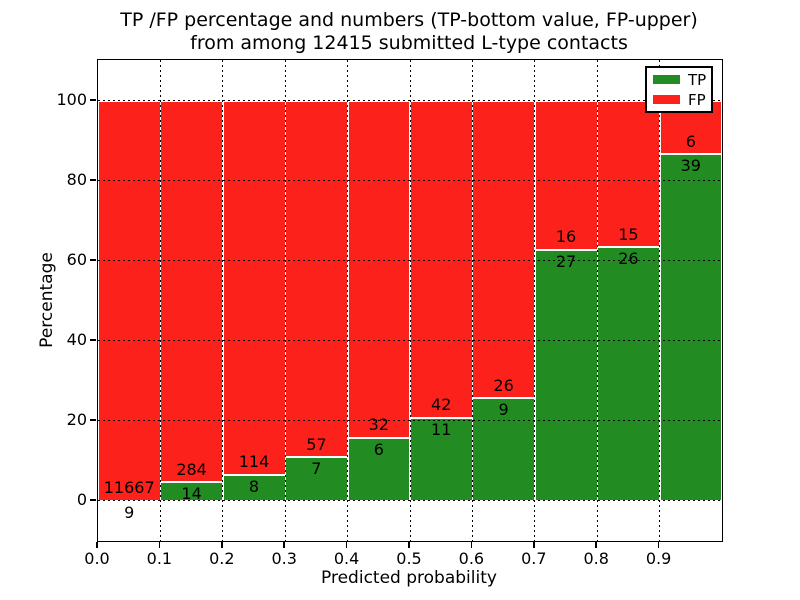 This screenshot has width=800, height=600. I want to click on x-tick-label: 0.4, so click(346, 558).